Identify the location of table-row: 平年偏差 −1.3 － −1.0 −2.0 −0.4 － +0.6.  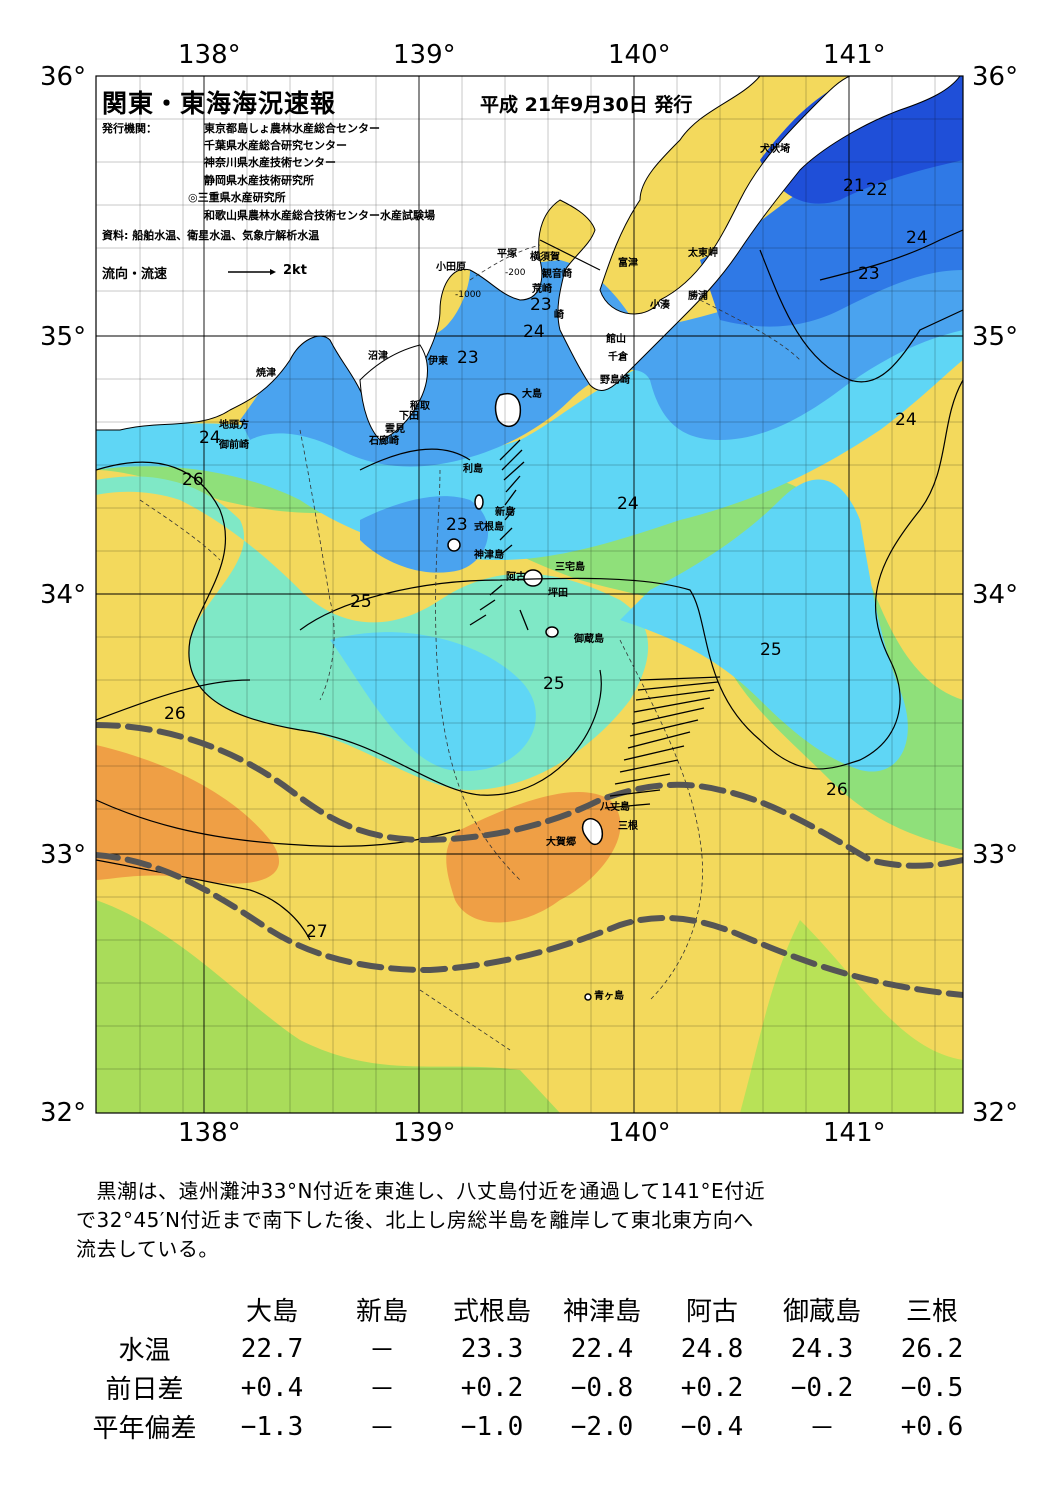
(529, 1426).